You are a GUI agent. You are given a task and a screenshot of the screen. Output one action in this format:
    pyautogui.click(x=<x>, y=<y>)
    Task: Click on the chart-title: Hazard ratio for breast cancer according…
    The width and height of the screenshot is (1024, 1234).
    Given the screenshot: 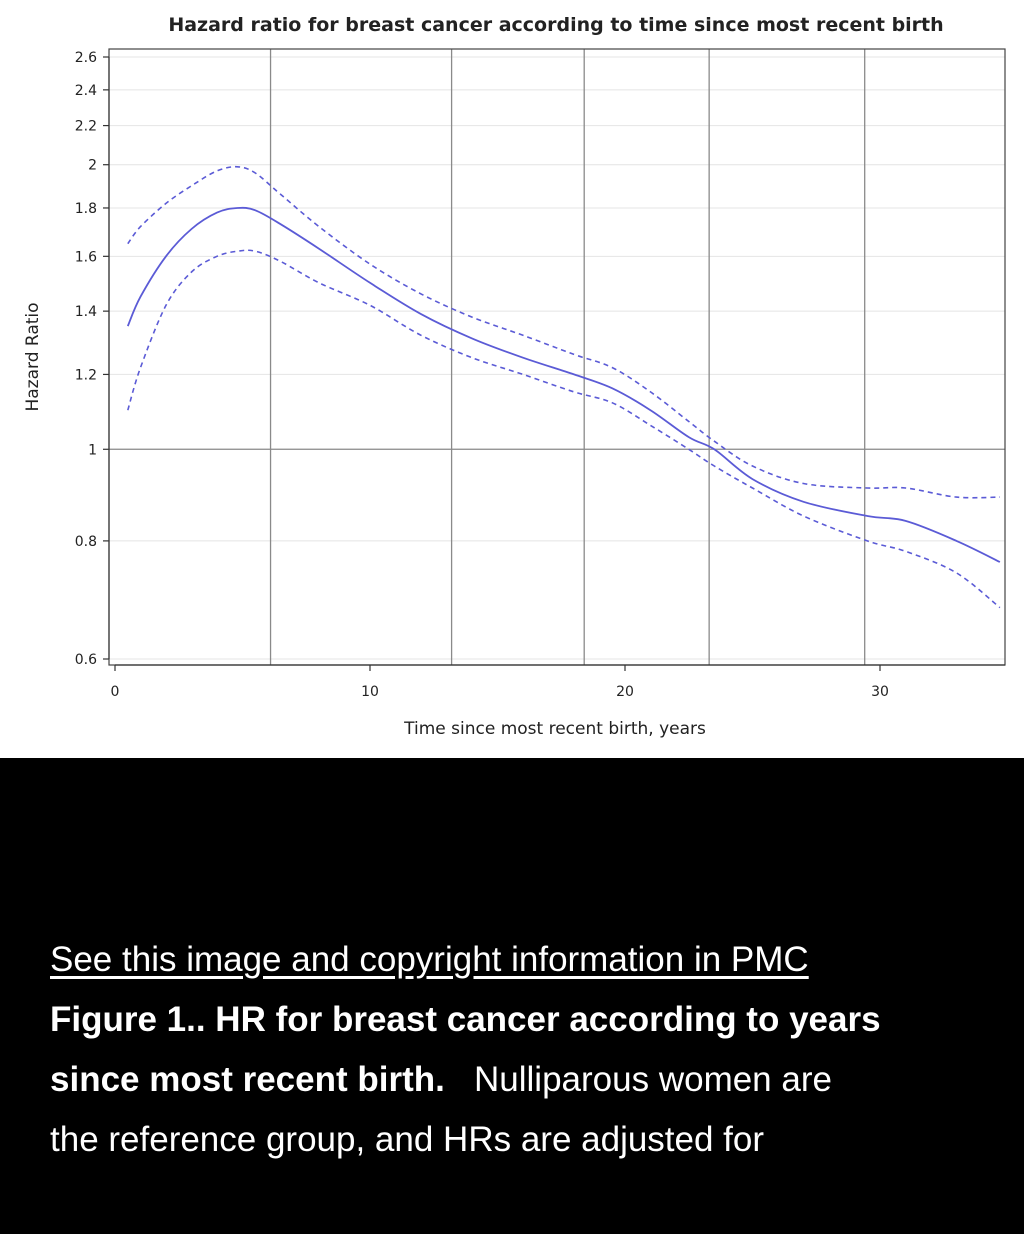 What is the action you would take?
    pyautogui.click(x=555, y=25)
    